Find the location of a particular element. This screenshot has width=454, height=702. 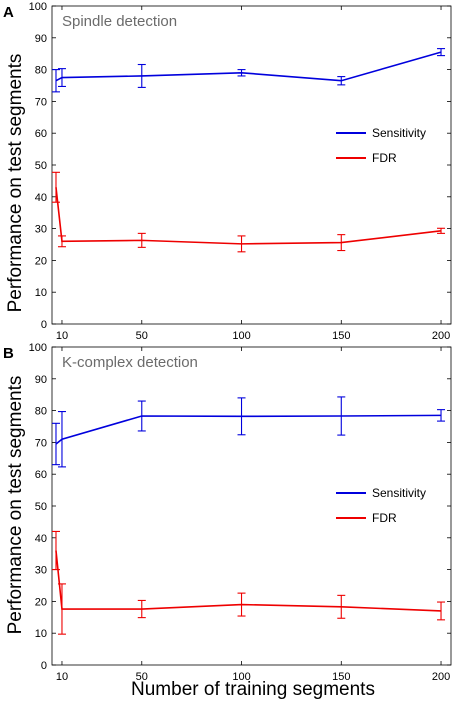

x-axis-label: Number of training segments is located at coordinates (253, 689).